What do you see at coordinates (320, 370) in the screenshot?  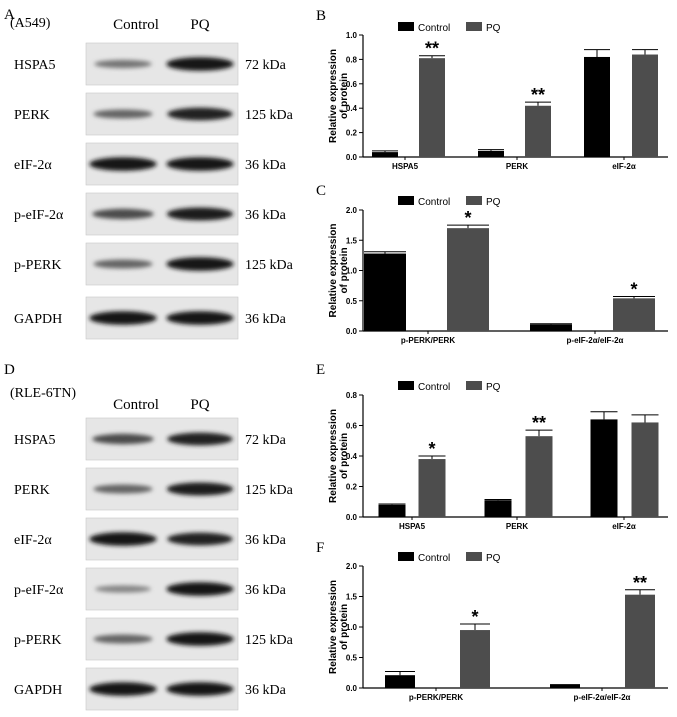 I see `panel-letter: E` at bounding box center [320, 370].